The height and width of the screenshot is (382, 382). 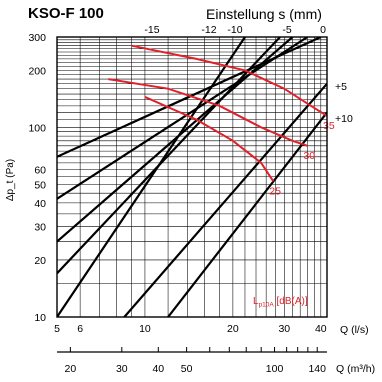 What do you see at coordinates (40, 186) in the screenshot?
I see `y-tick-label: 50` at bounding box center [40, 186].